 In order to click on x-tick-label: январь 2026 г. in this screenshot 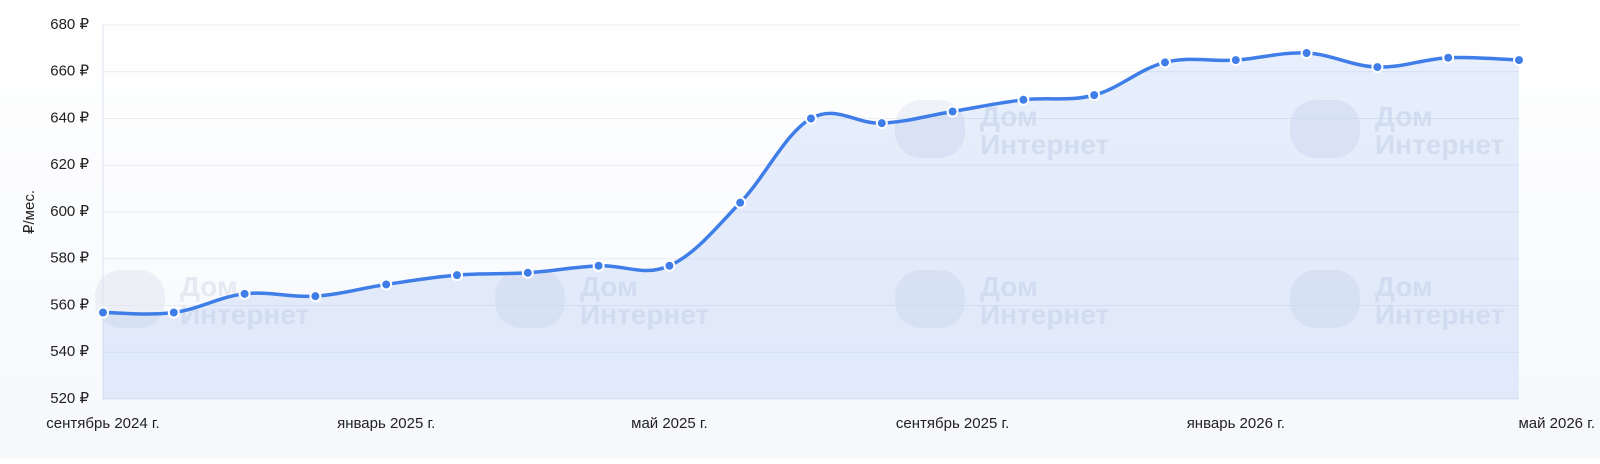, I will do `click(1236, 423)`.